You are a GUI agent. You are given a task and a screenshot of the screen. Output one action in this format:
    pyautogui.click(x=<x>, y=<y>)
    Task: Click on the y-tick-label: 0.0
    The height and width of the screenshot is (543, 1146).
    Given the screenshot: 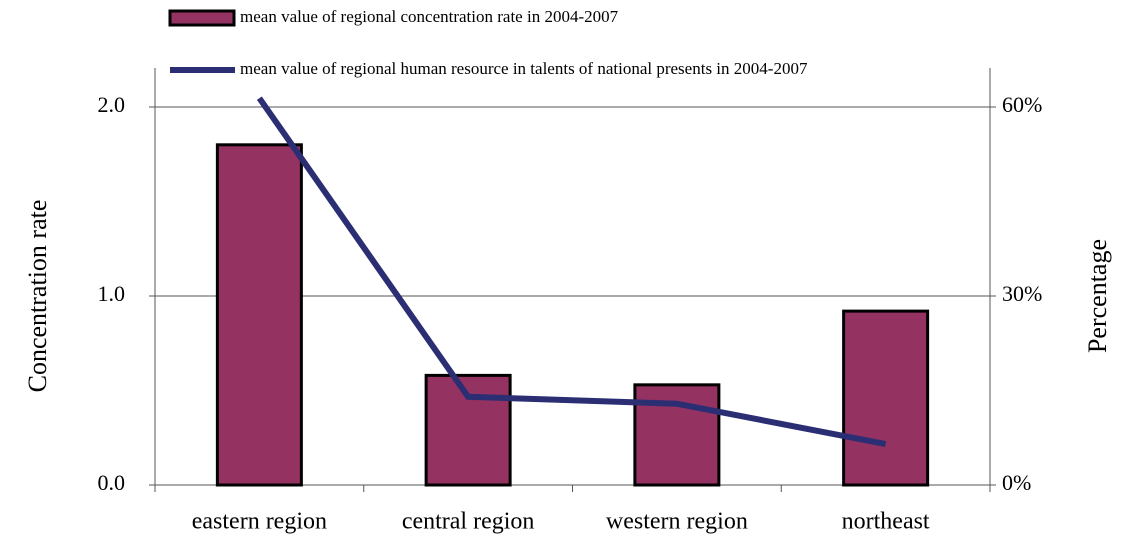 What is the action you would take?
    pyautogui.click(x=112, y=482)
    